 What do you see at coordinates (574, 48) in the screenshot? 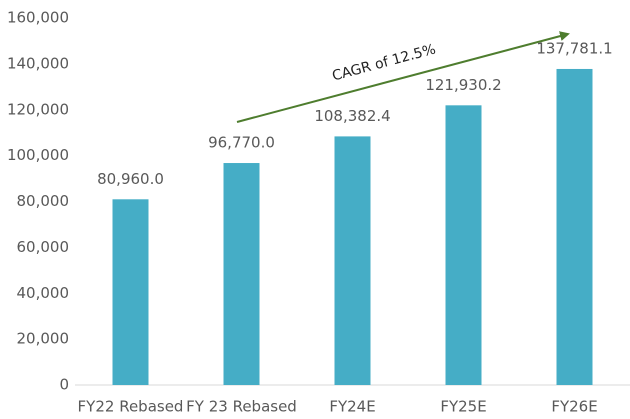
I see `data-label: 137,781.1` at bounding box center [574, 48].